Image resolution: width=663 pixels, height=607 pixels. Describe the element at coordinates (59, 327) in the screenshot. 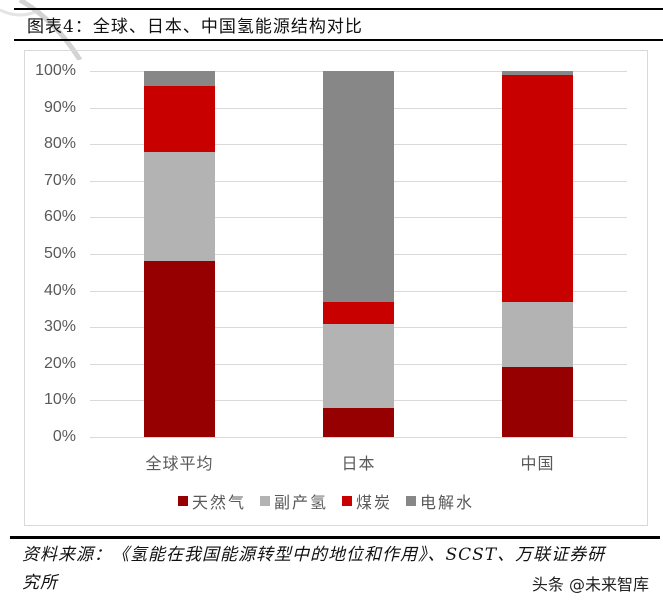

I see `y-tick-label: 30%` at that location.